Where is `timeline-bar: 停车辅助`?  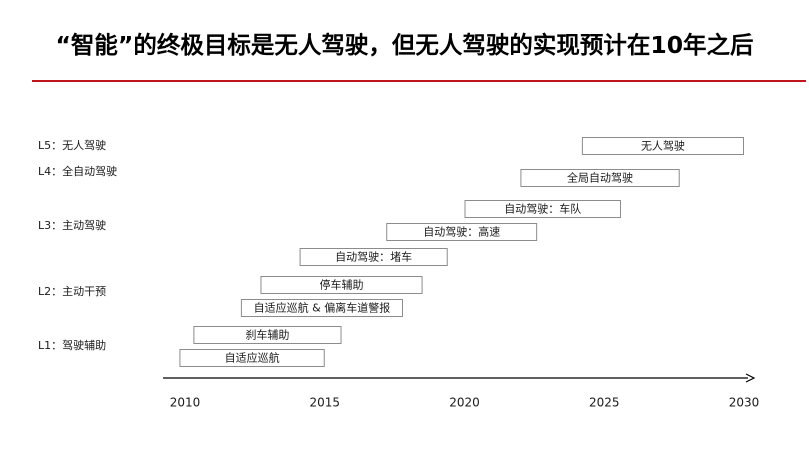
timeline-bar: 停车辅助 is located at coordinates (341, 285).